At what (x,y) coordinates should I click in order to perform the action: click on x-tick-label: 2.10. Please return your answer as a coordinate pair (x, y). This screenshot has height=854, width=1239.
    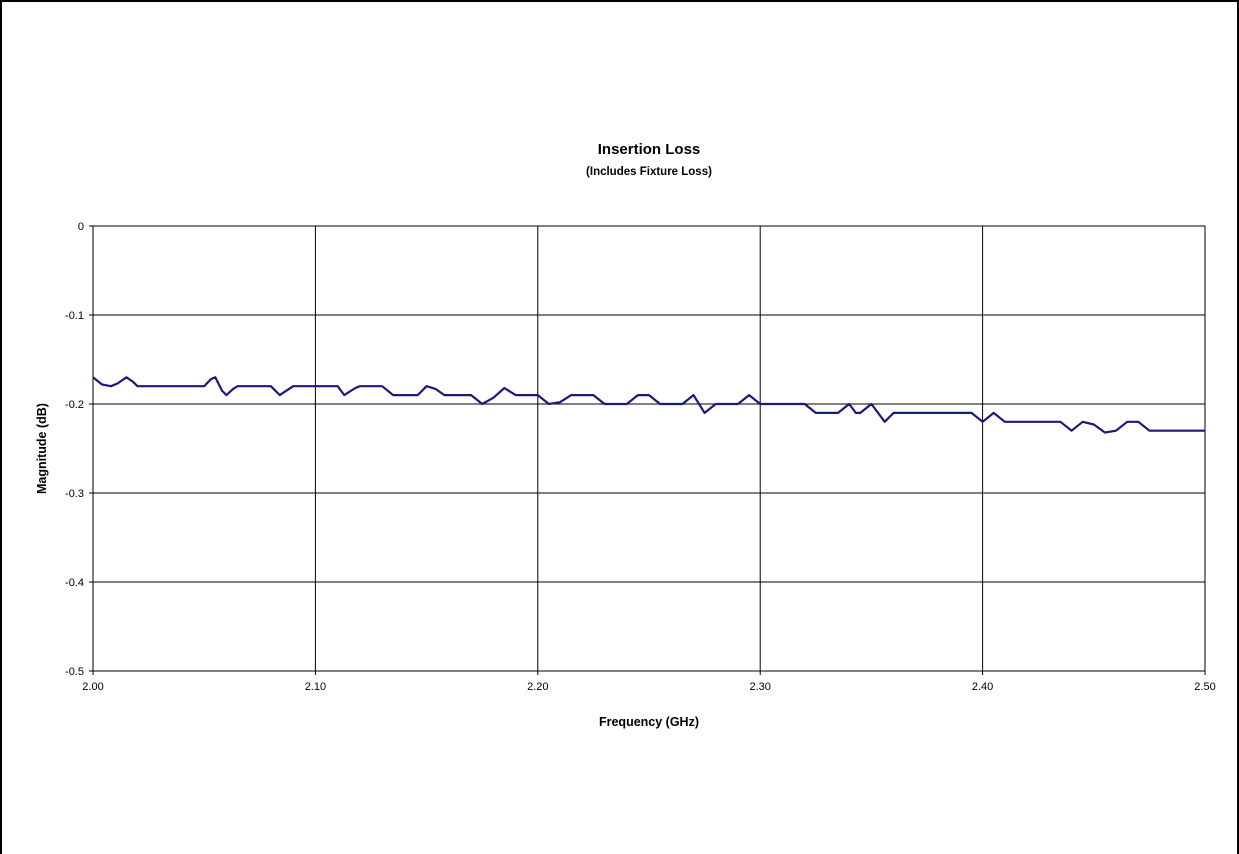
    Looking at the image, I should click on (315, 687).